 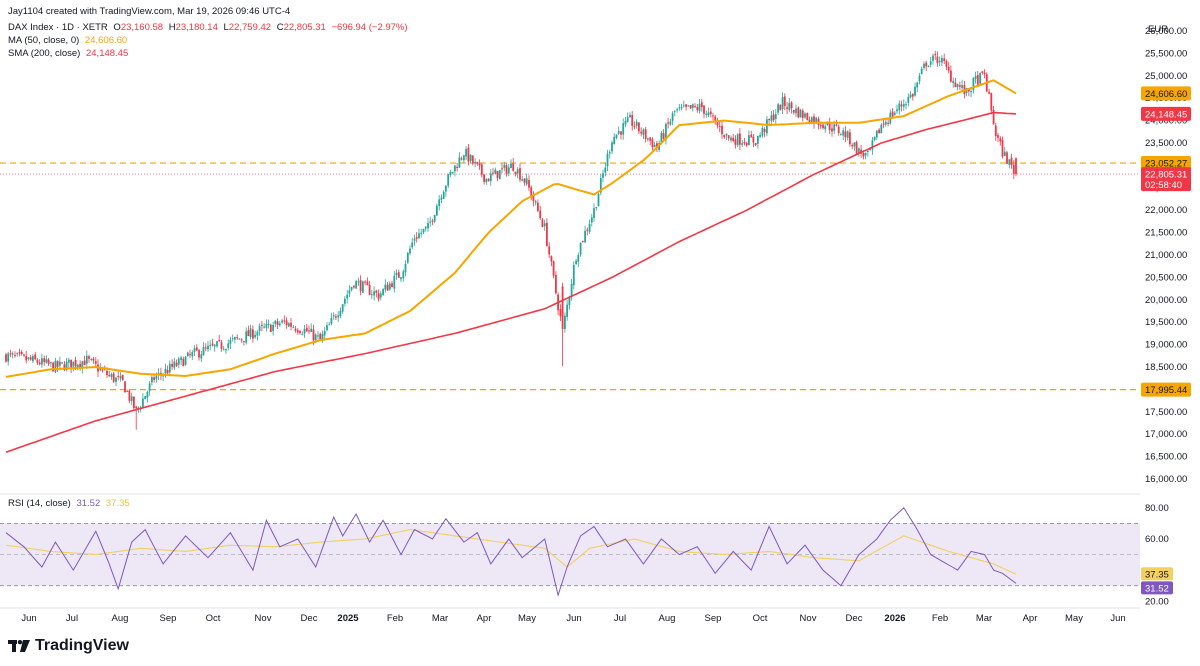 What do you see at coordinates (484, 618) in the screenshot?
I see `time-tick-label: Apr` at bounding box center [484, 618].